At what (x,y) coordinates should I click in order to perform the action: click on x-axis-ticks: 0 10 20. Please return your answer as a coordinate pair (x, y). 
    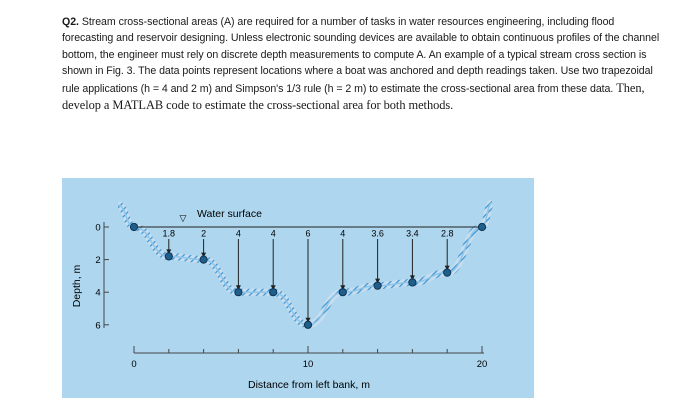
    Looking at the image, I should click on (309, 358).